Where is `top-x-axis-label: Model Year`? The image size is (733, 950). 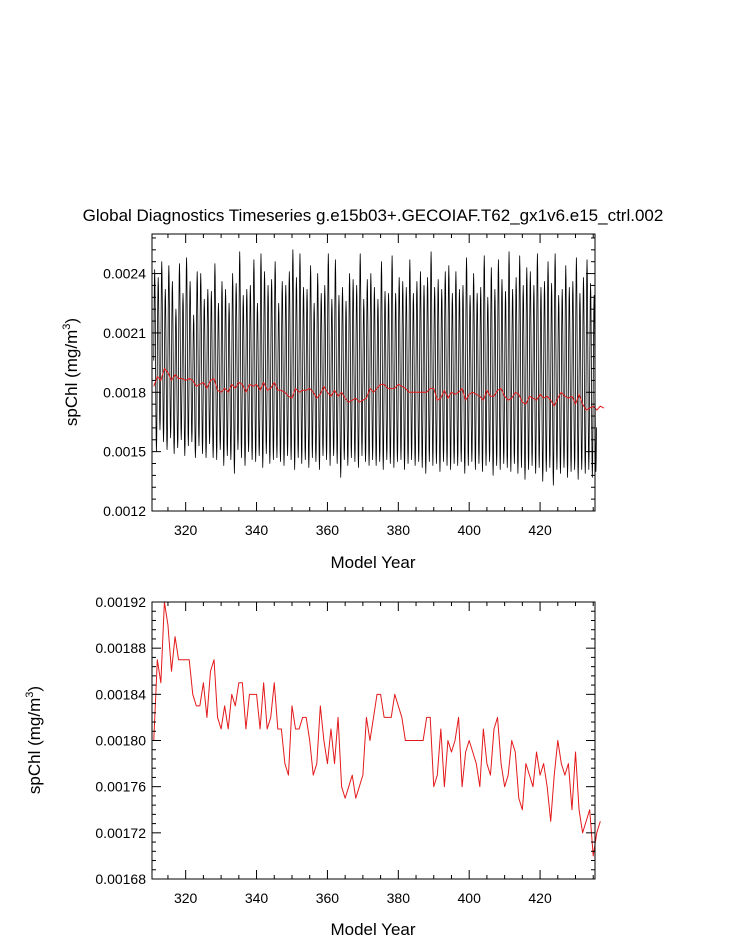
top-x-axis-label: Model Year is located at coordinates (372, 562).